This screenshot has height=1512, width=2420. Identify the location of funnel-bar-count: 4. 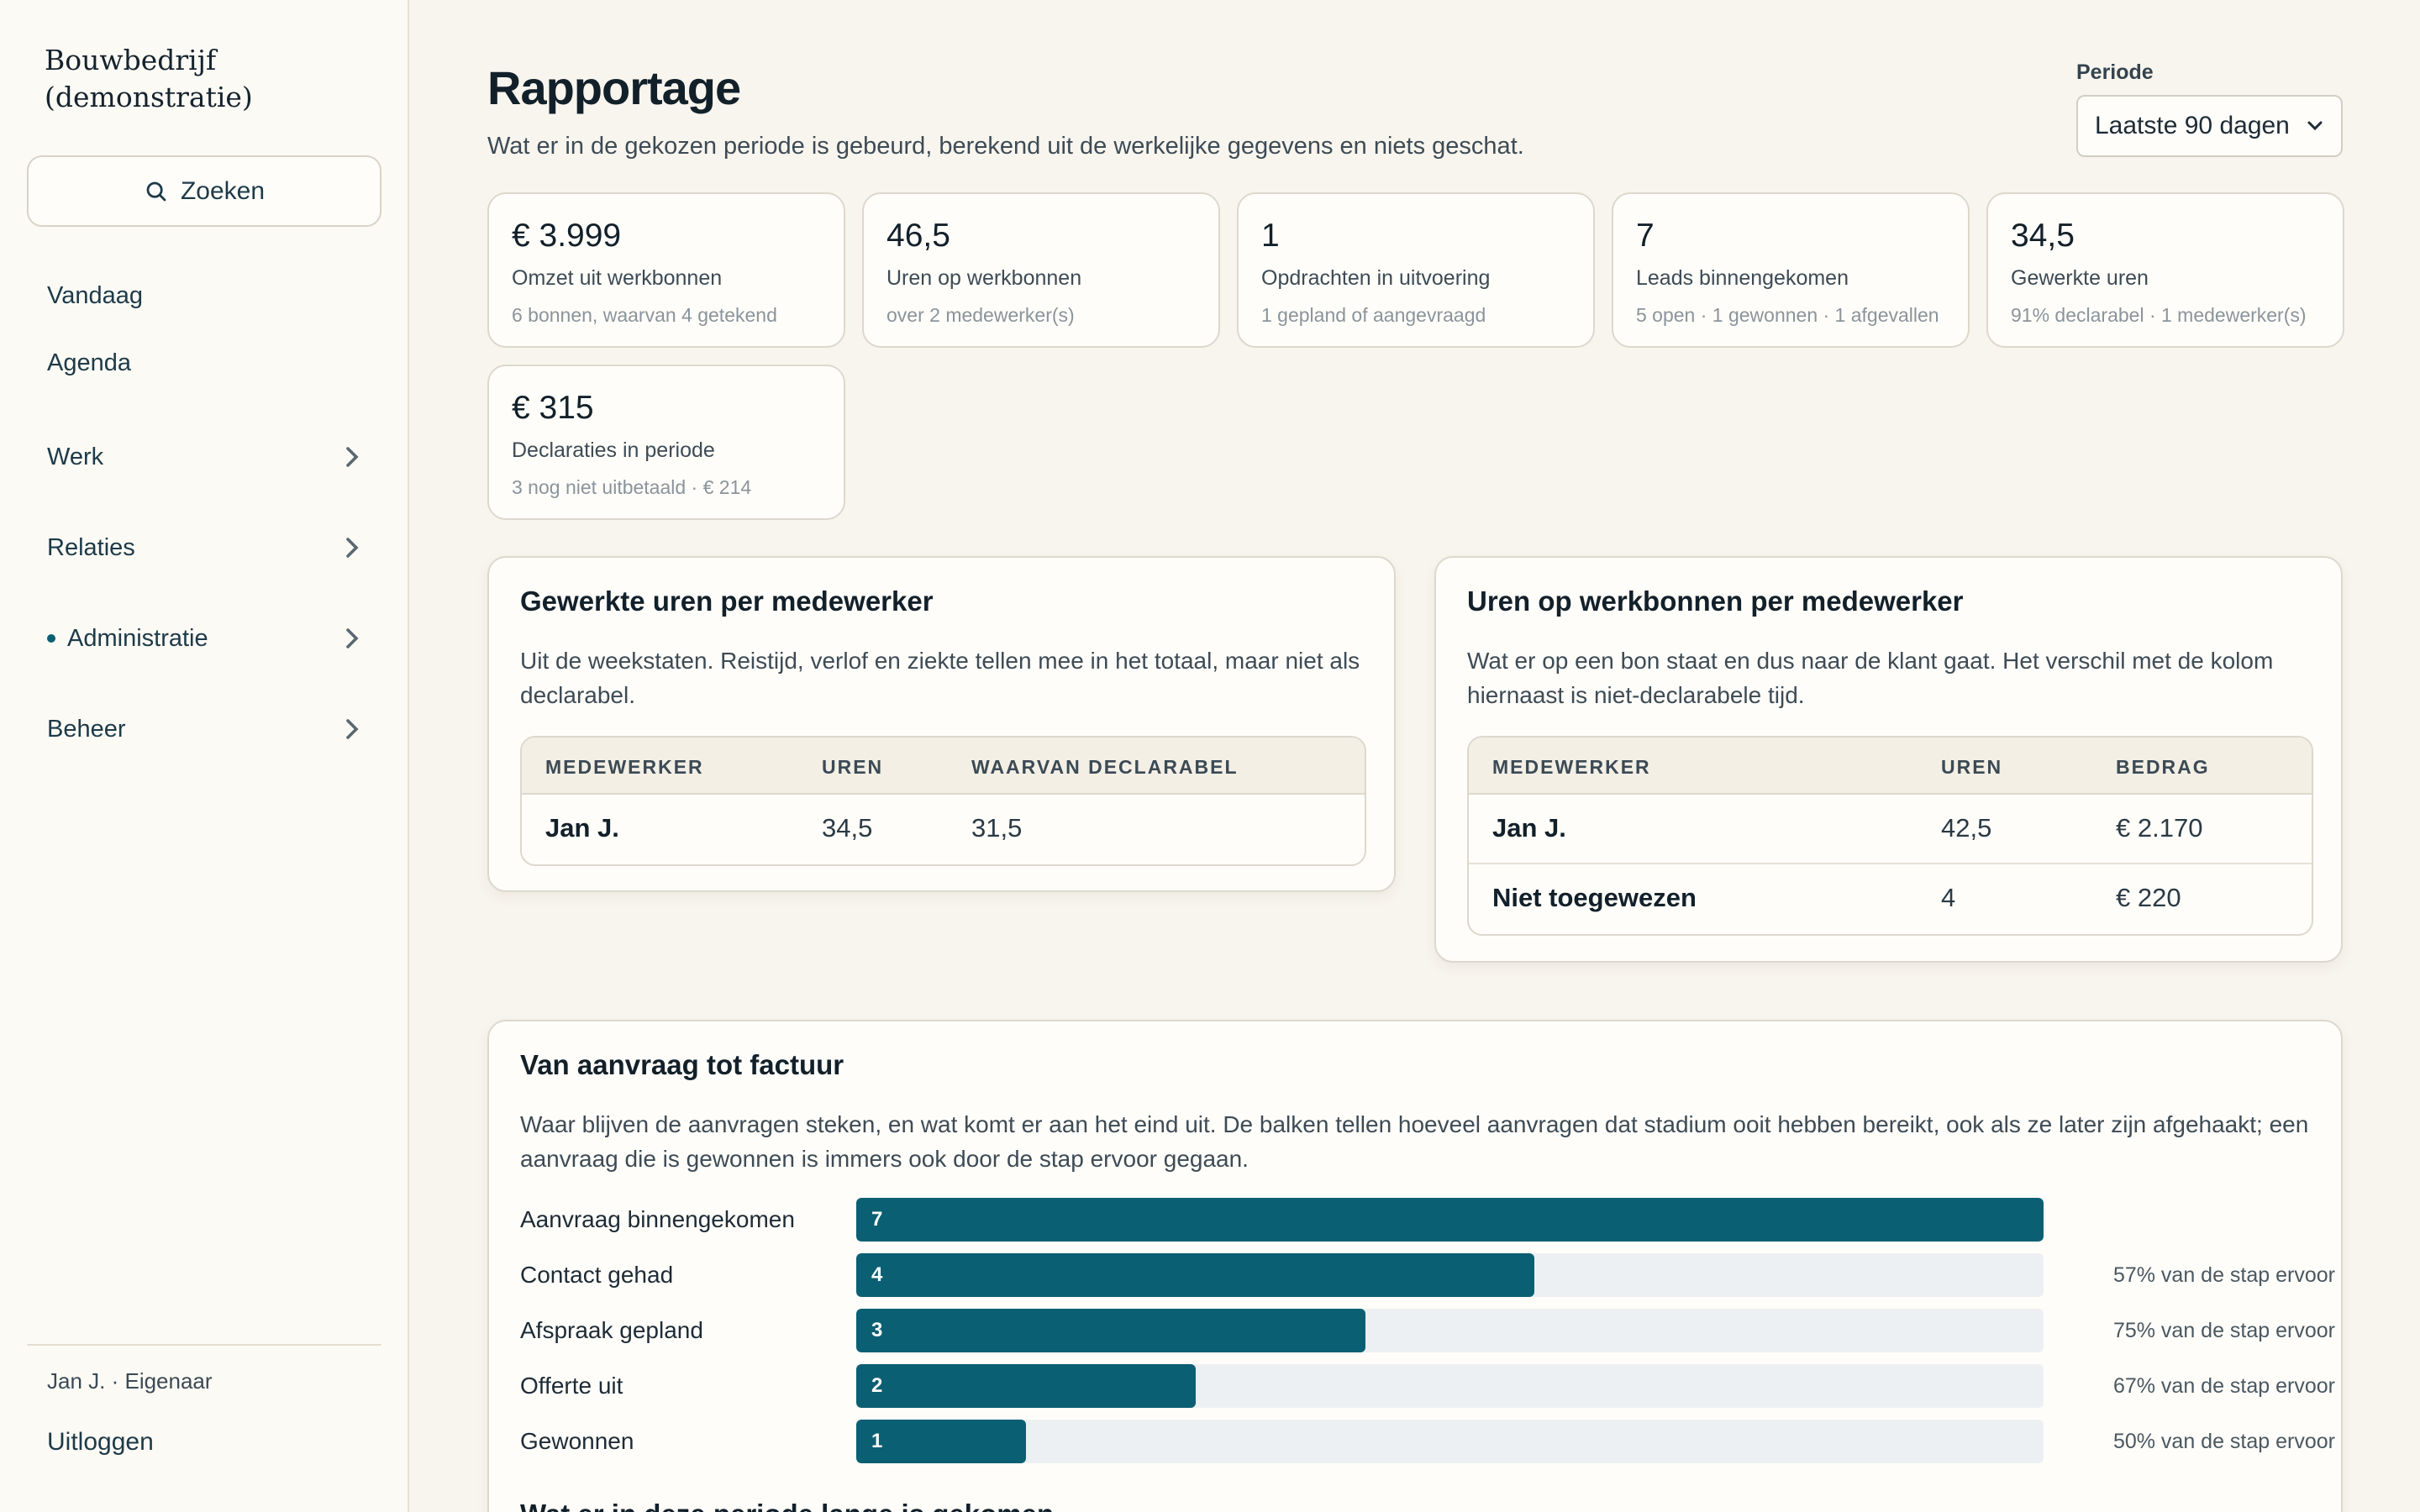
(877, 1274).